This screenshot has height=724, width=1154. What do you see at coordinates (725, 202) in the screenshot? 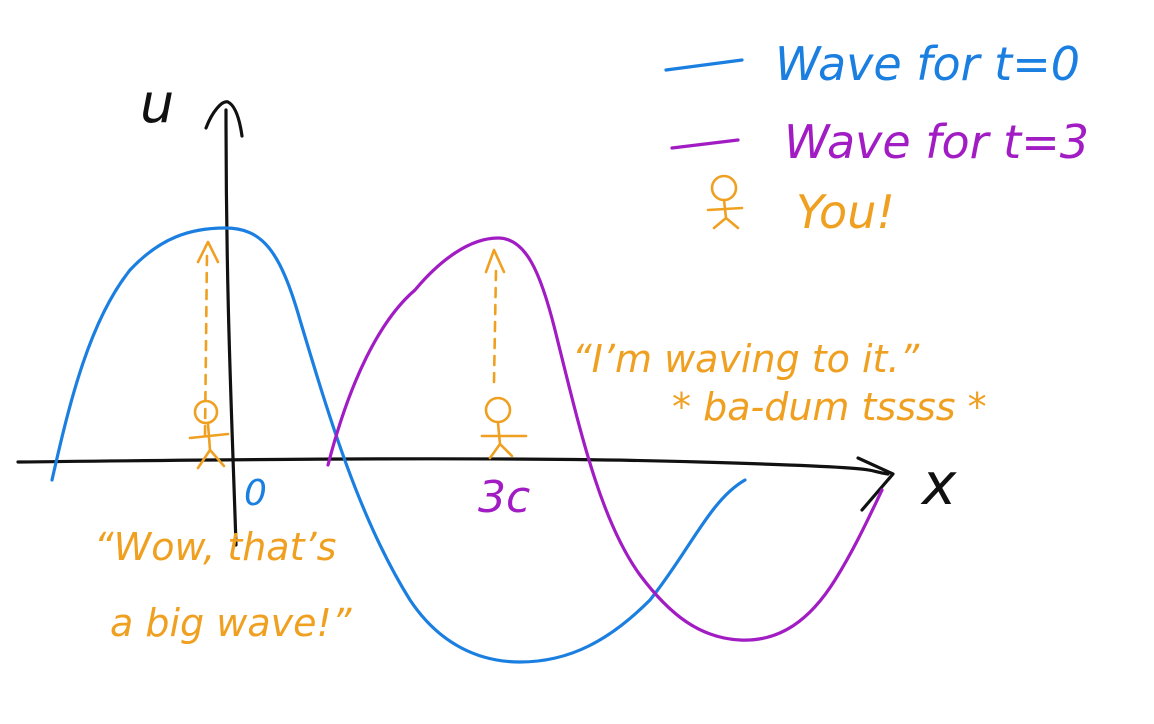
I see `legend-swatch-you-person-icon` at bounding box center [725, 202].